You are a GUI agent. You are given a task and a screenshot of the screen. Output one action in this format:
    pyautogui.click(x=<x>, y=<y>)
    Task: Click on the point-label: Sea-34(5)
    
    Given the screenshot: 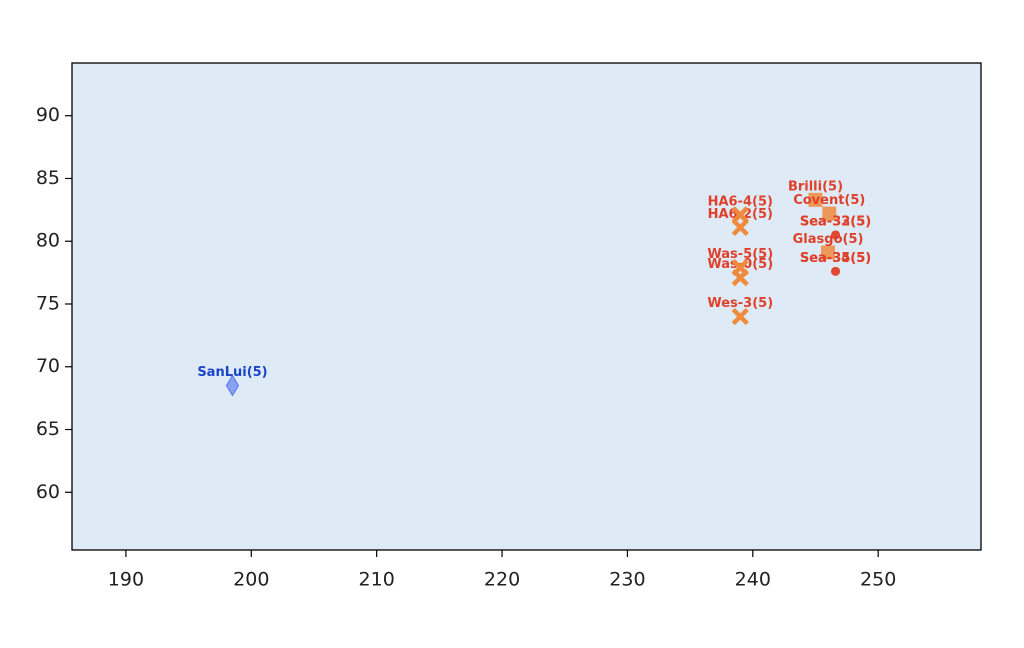 What is the action you would take?
    pyautogui.click(x=835, y=258)
    